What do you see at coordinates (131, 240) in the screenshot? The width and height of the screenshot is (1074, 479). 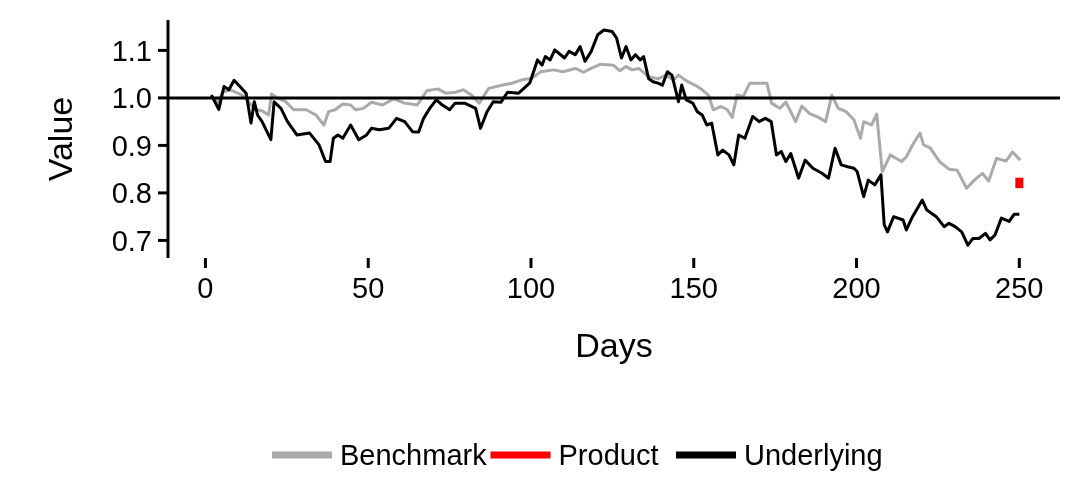 I see `y-tick-label: 0.7` at bounding box center [131, 240].